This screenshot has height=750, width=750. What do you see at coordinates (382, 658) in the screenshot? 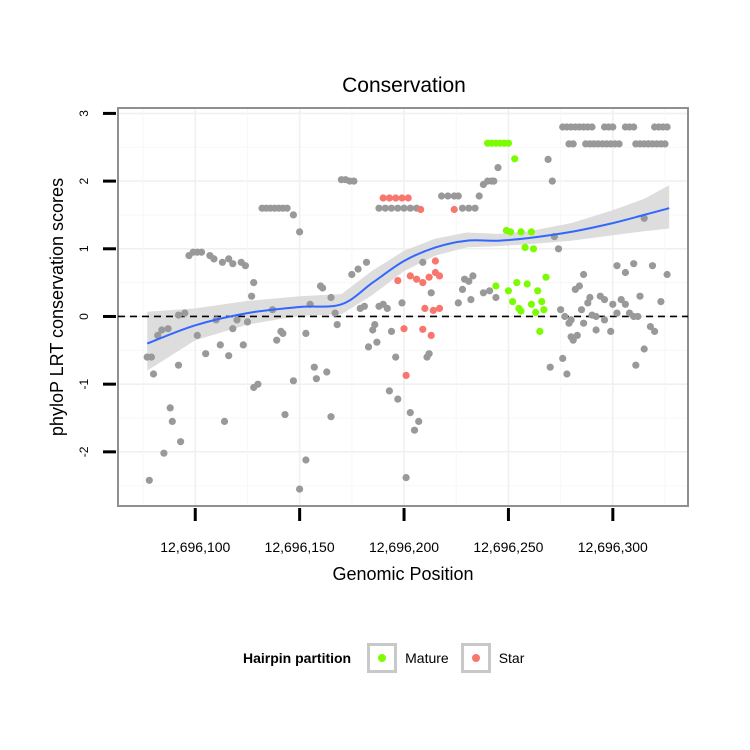
I see `legend-key-mature` at bounding box center [382, 658].